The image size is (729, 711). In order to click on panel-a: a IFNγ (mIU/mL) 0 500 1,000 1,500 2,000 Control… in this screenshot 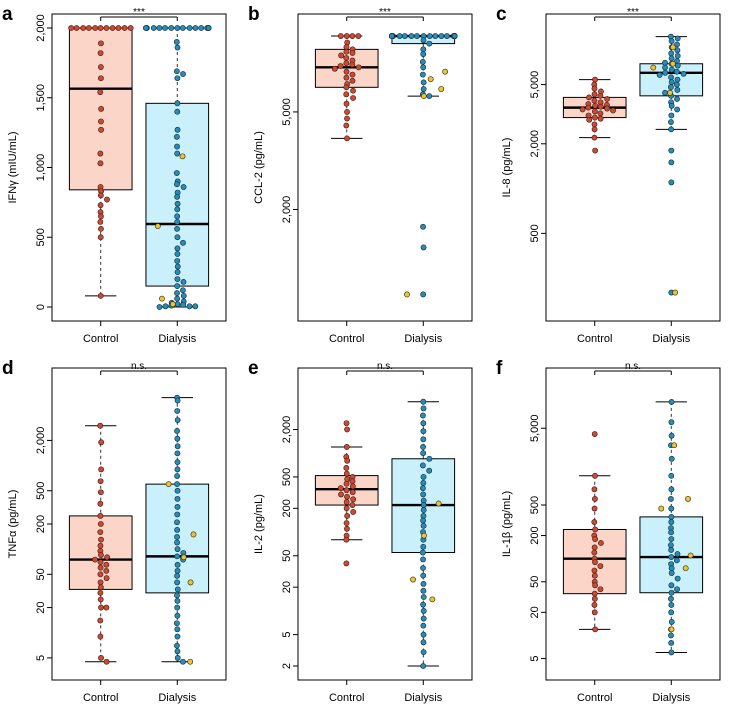, I will do `click(114, 174)`.